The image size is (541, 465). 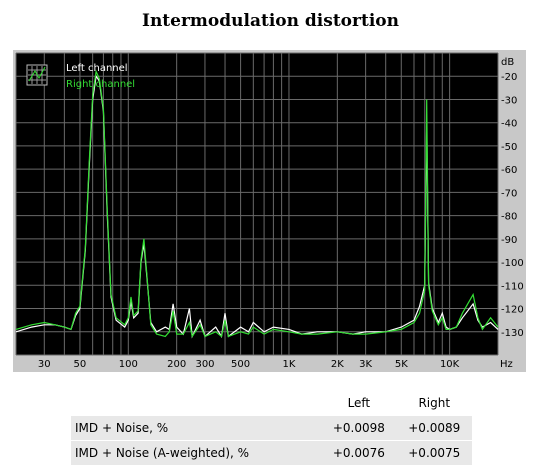 What do you see at coordinates (289, 364) in the screenshot?
I see `x-tick-label: 1K` at bounding box center [289, 364].